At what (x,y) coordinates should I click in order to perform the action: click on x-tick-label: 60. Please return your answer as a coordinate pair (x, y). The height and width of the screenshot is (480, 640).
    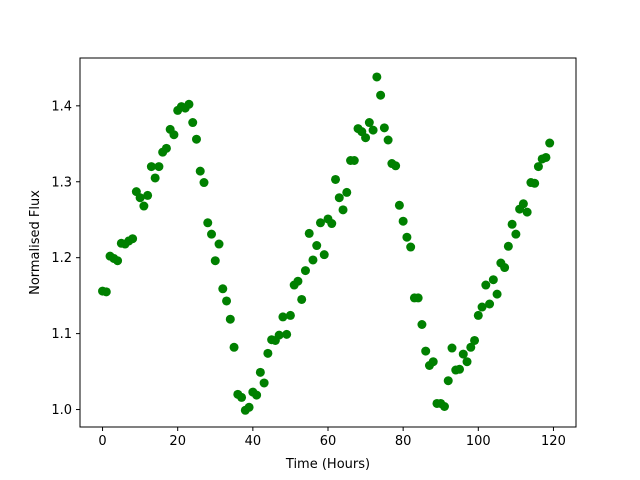
    Looking at the image, I should click on (328, 441).